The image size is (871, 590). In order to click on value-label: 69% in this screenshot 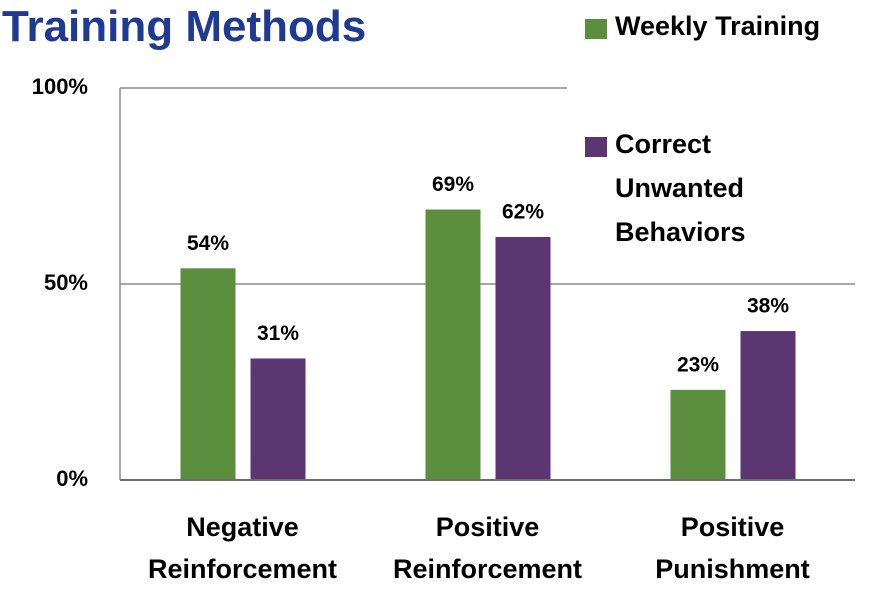, I will do `click(453, 184)`.